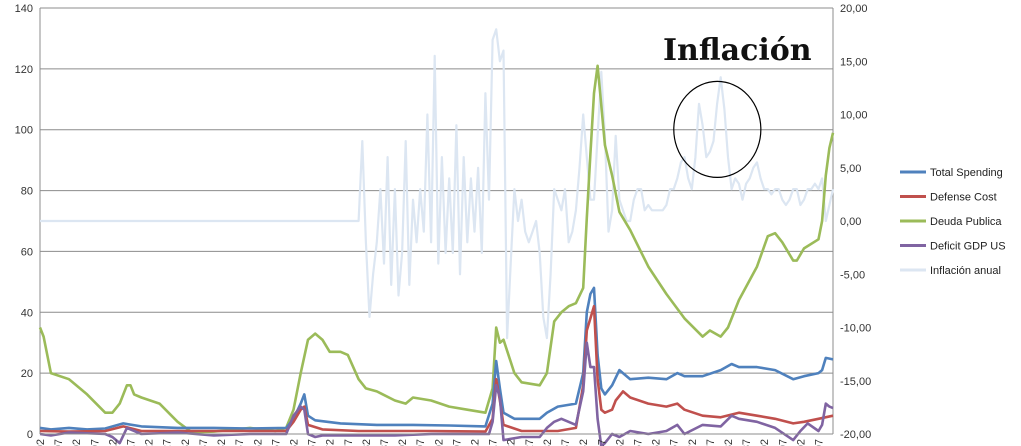 This screenshot has width=1021, height=446. I want to click on x-tick-label: 1992, so click(765, 442).